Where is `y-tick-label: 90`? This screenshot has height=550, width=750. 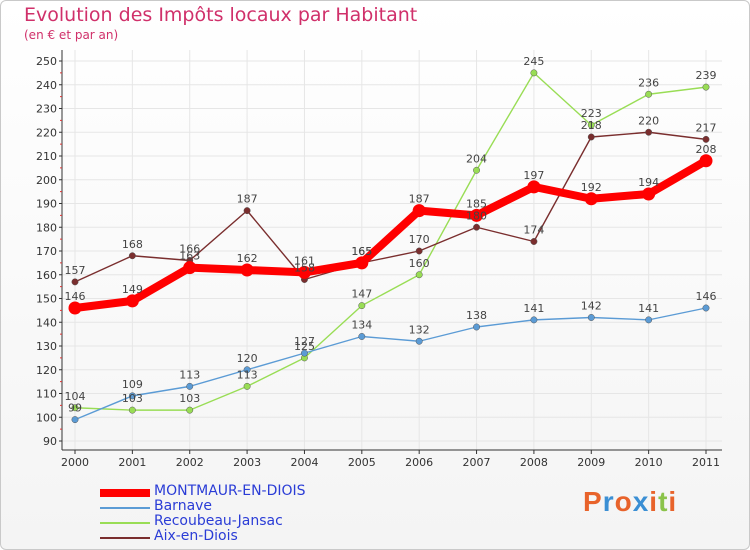
y-tick-label: 90 is located at coordinates (50, 441).